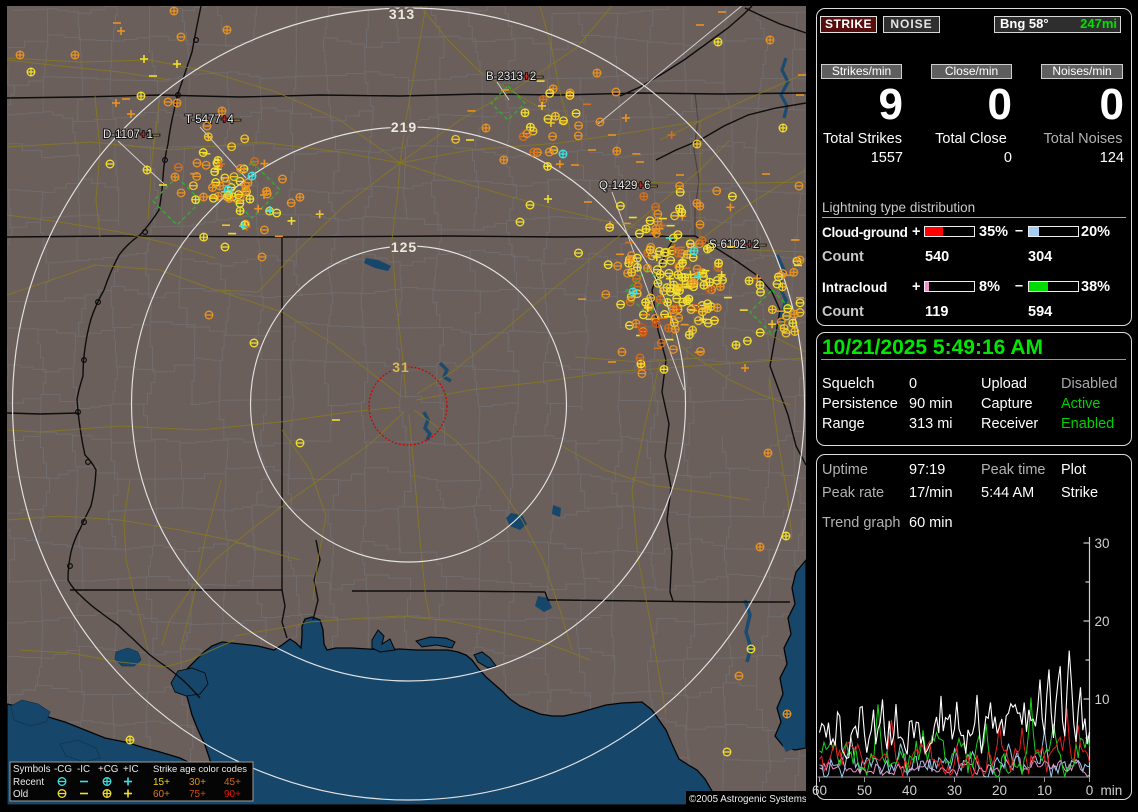 Image resolution: width=1138 pixels, height=812 pixels. I want to click on svg-text: +IC, so click(131, 769).